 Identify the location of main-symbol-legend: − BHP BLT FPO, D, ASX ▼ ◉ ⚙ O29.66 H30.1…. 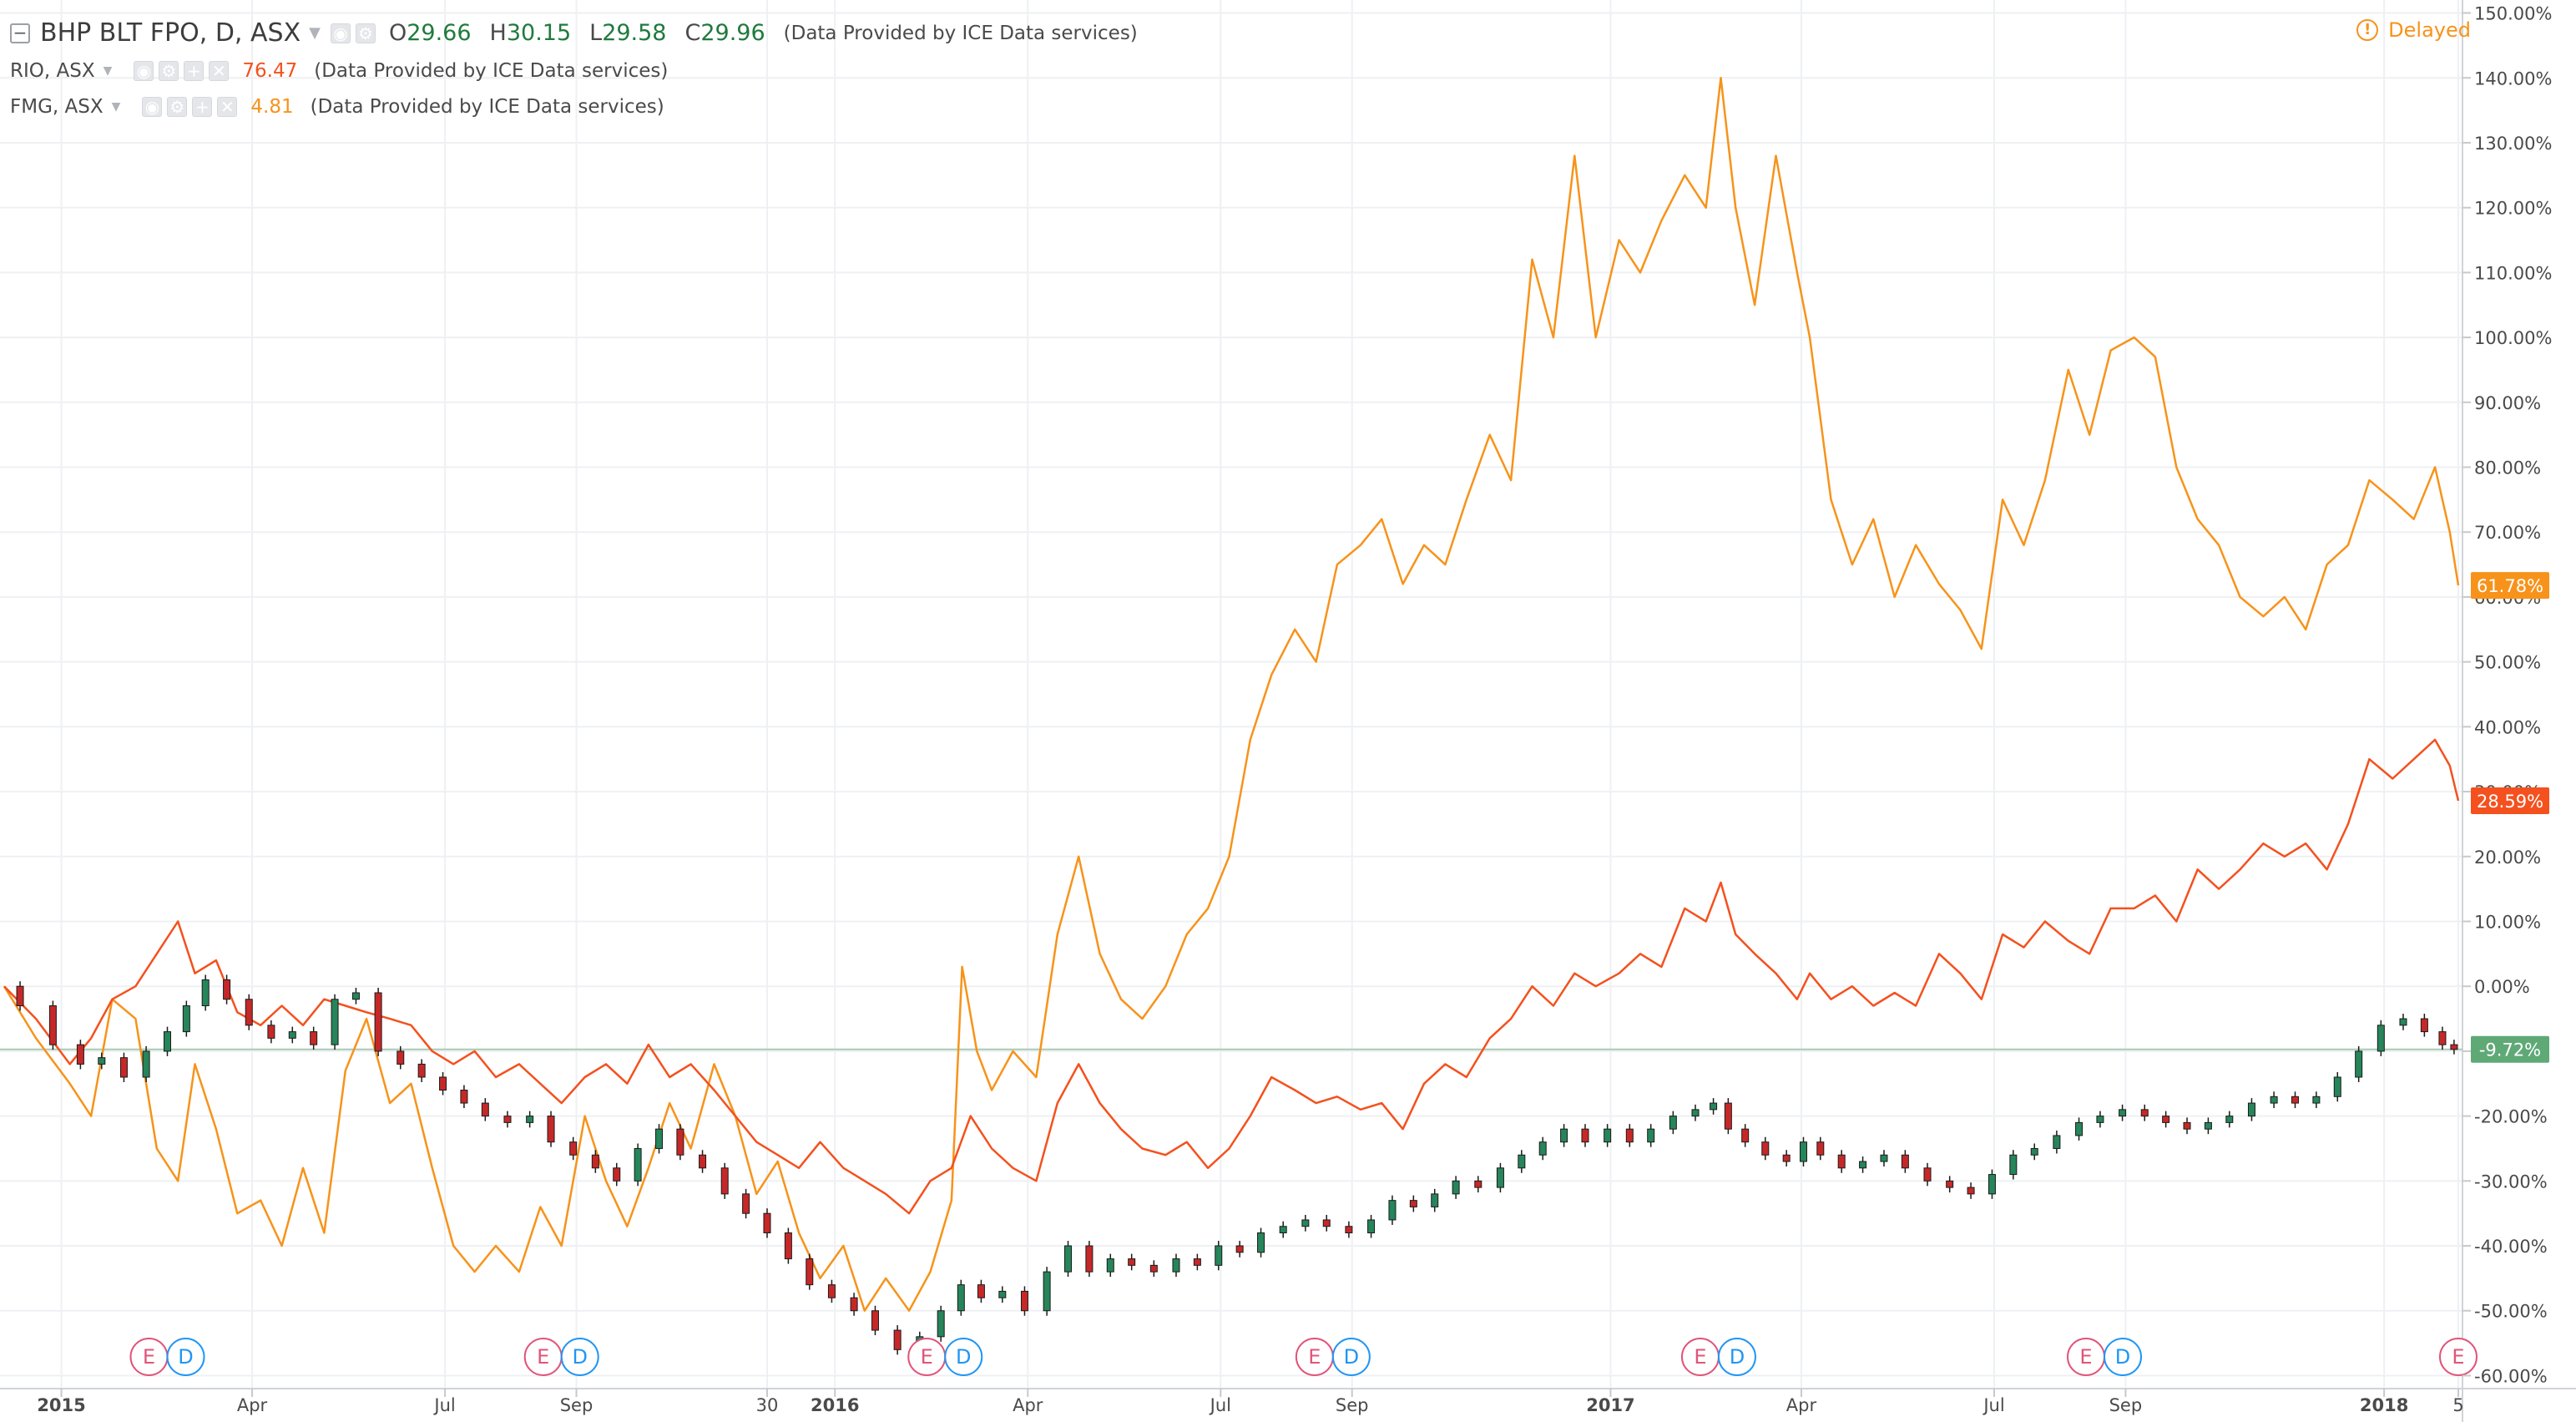
(574, 33).